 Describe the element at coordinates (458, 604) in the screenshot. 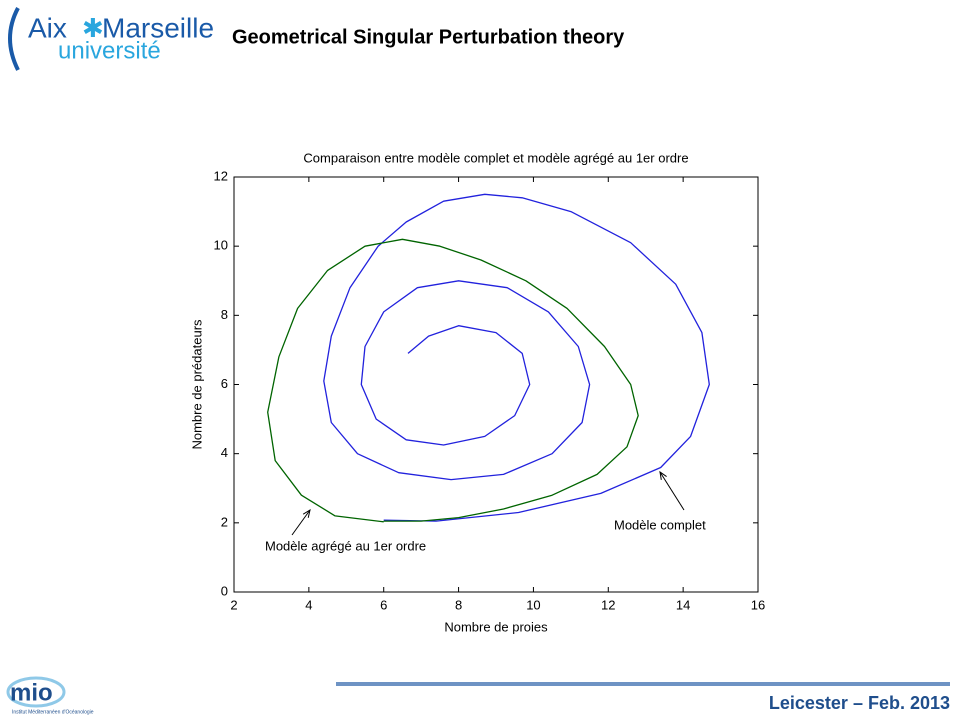

I see `x-tick-label: 8` at that location.